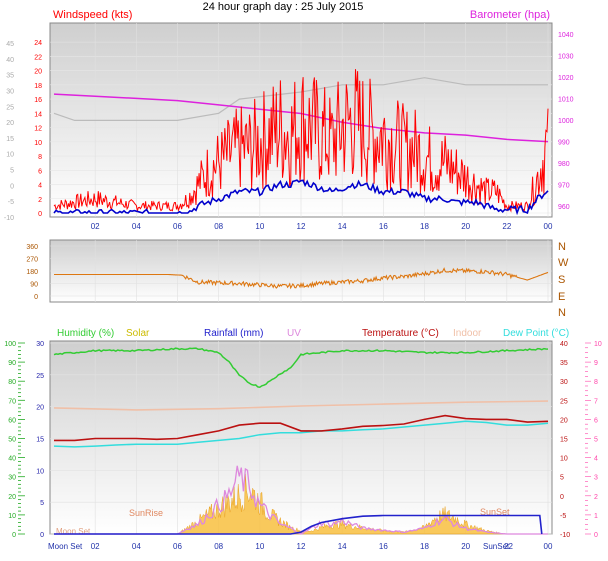 This screenshot has height=561, width=608. What do you see at coordinates (177, 226) in the screenshot?
I see `x-tick-label: 06` at bounding box center [177, 226].